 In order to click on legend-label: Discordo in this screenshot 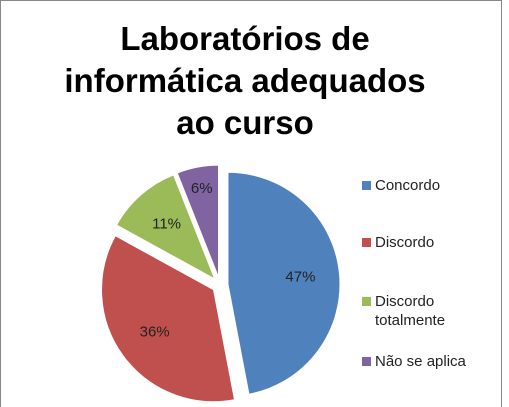, I will do `click(405, 242)`.